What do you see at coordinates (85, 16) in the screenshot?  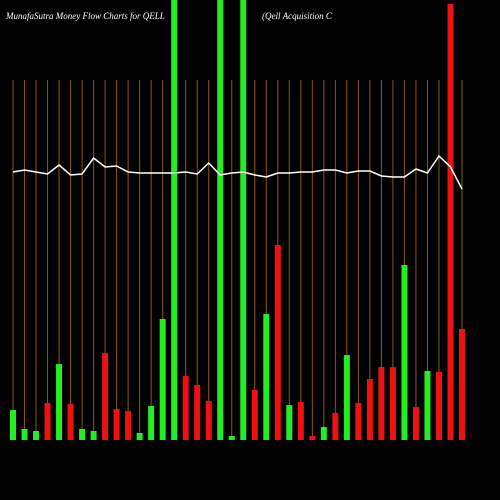 I see `chart-title: MunafaSutra Money Flow Charts for QELL` at bounding box center [85, 16].